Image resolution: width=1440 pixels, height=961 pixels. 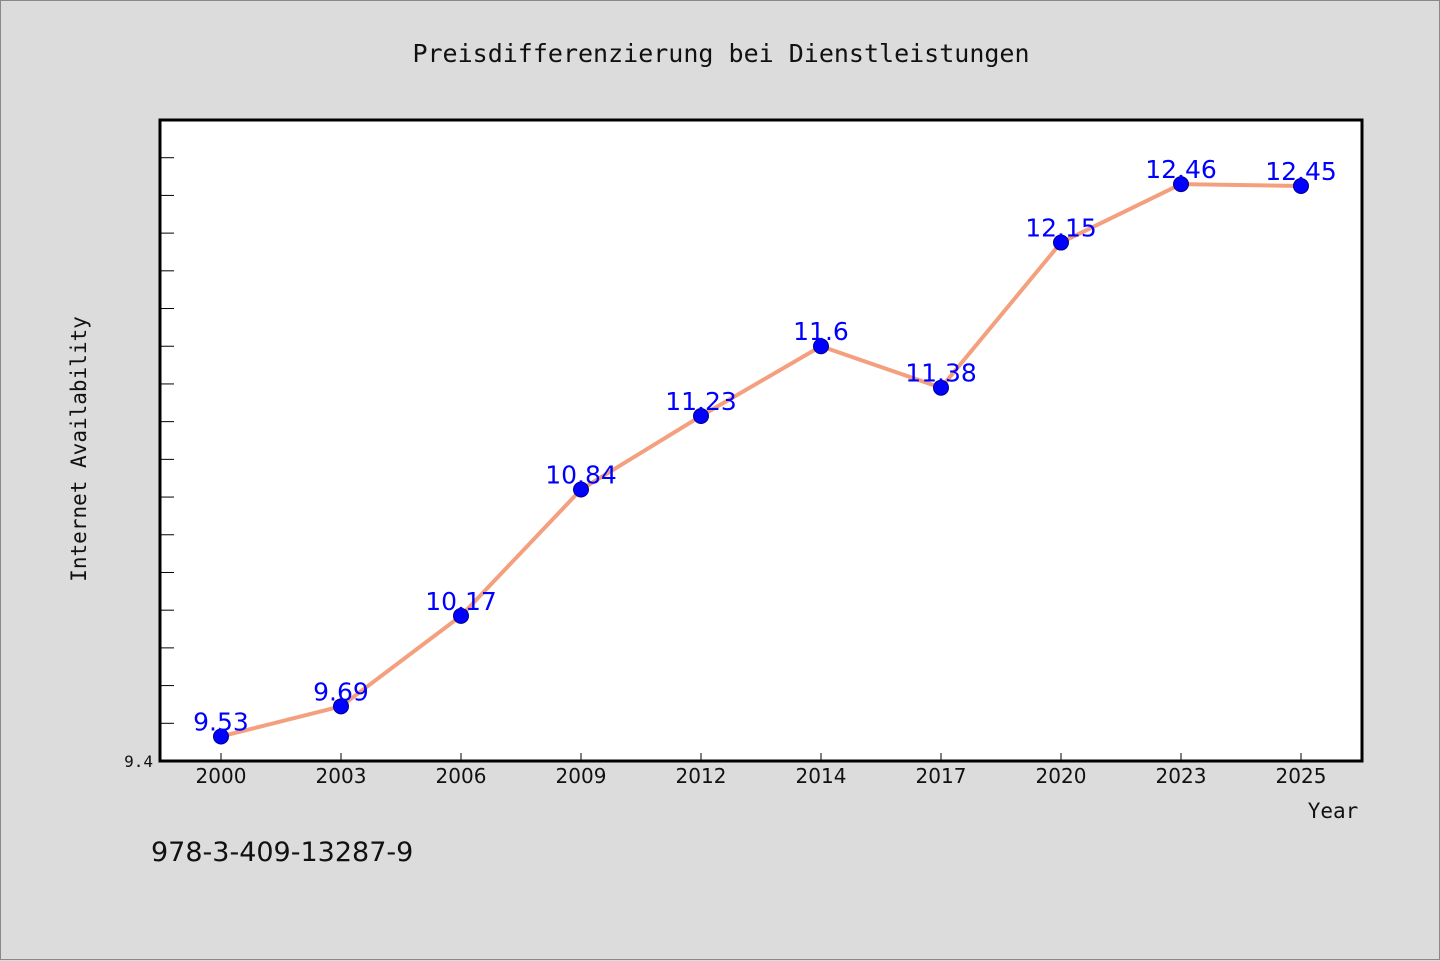 I want to click on x-axis-label: Year, so click(x=1333, y=811).